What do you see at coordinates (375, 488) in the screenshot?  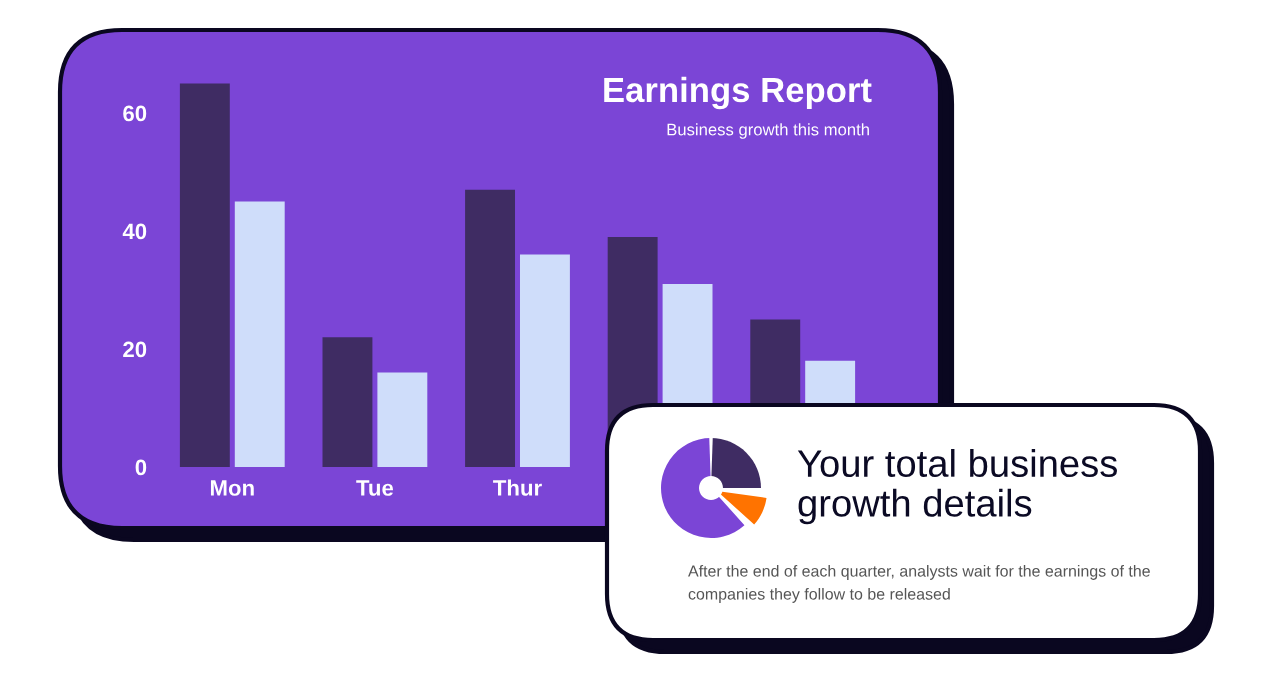 I see `x-tick-label: Tue` at bounding box center [375, 488].